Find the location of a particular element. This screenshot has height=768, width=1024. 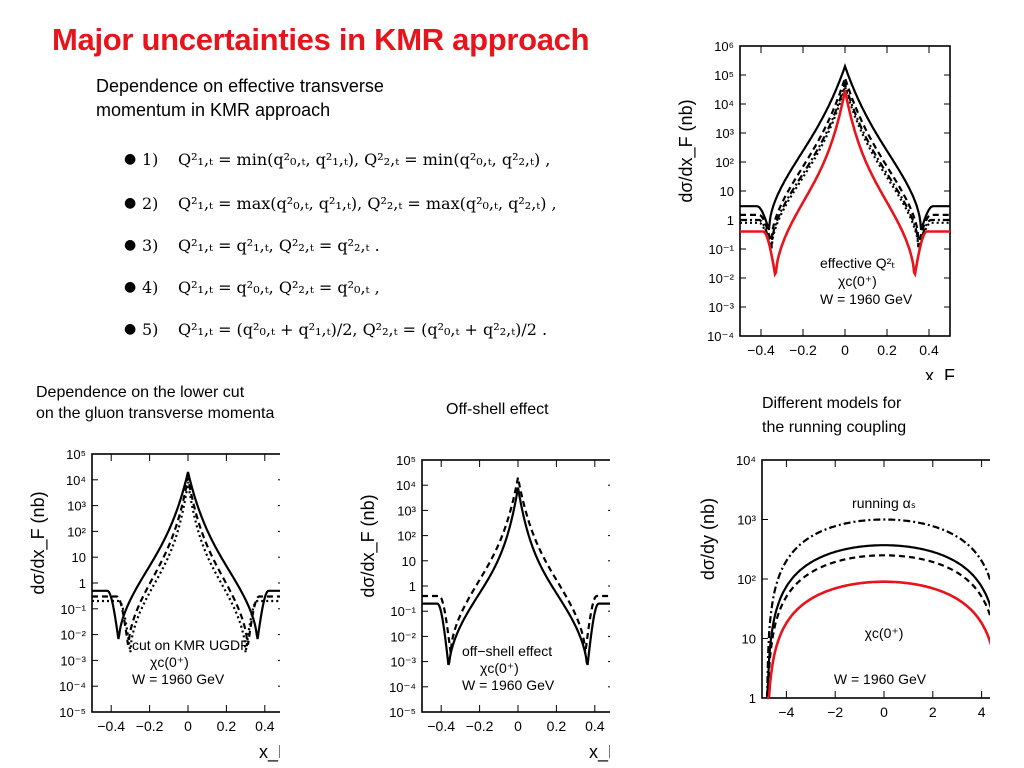

x-tick-label: 4 is located at coordinates (982, 712).